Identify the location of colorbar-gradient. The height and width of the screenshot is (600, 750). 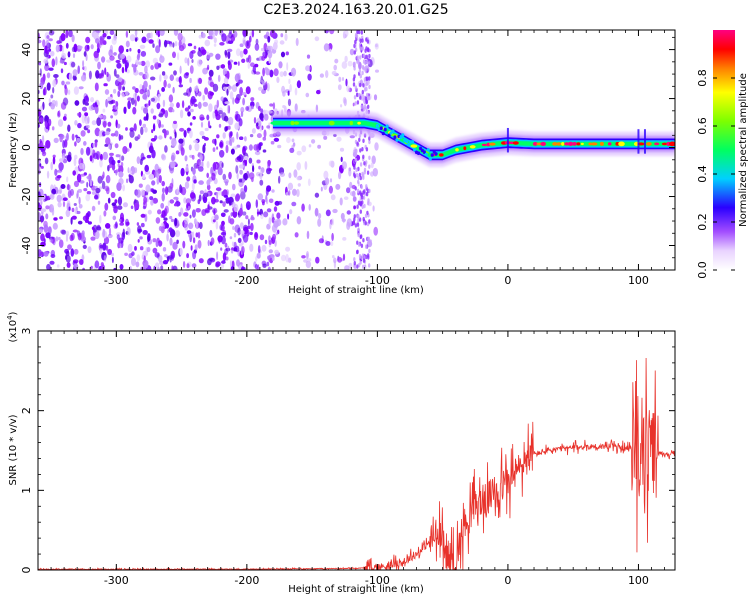
(724, 150).